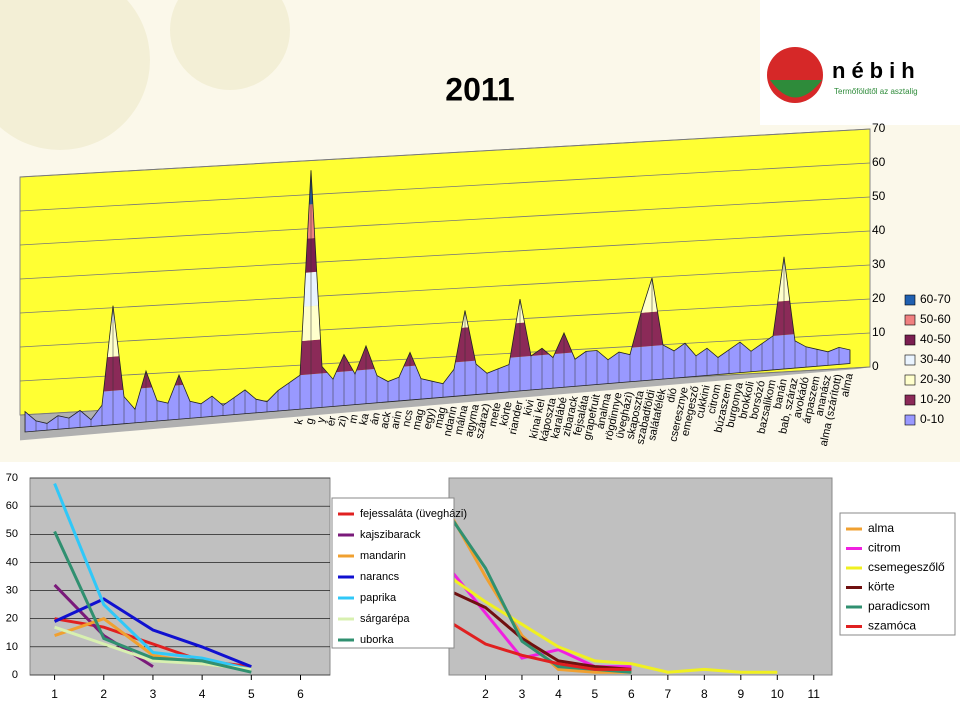 The width and height of the screenshot is (960, 720). What do you see at coordinates (847, 384) in the screenshot?
I see `x-tick-label: alma` at bounding box center [847, 384].